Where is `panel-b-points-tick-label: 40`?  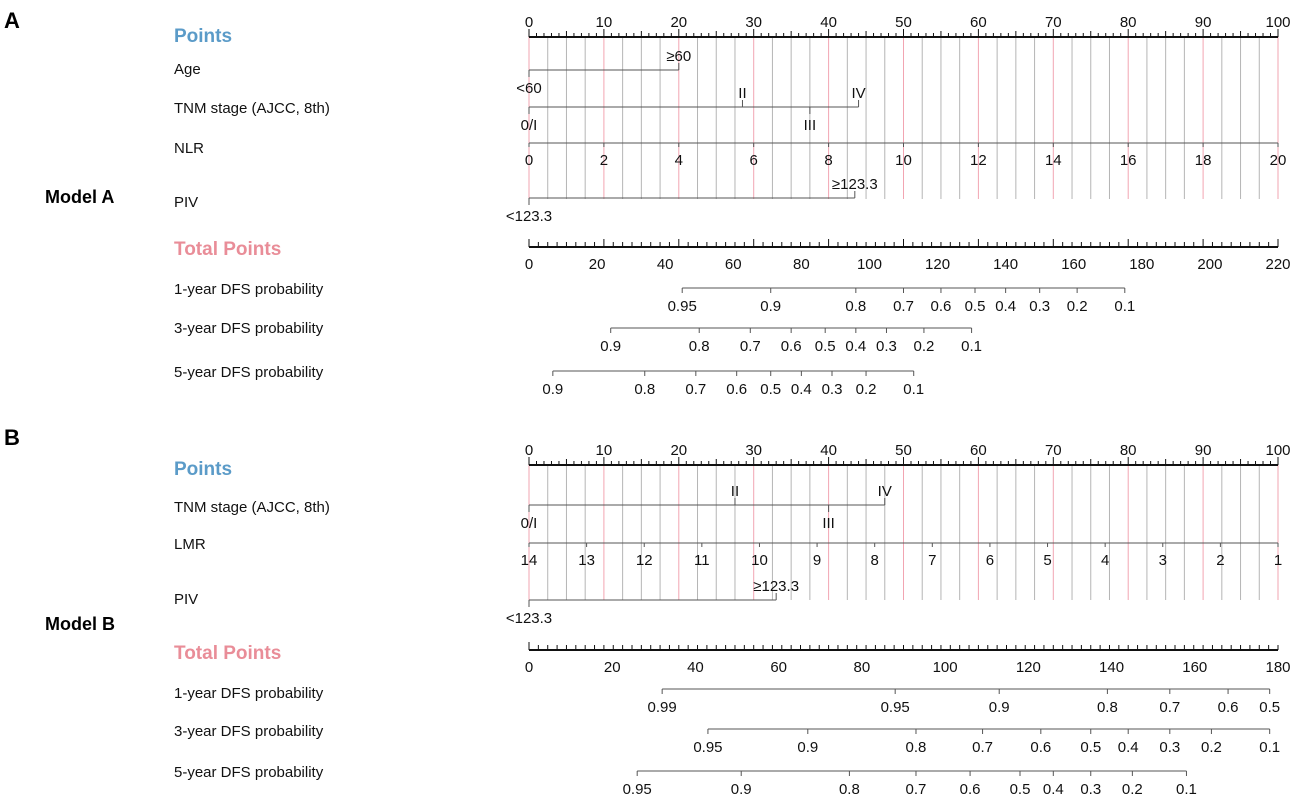
panel-b-points-tick-label: 40 is located at coordinates (828, 450).